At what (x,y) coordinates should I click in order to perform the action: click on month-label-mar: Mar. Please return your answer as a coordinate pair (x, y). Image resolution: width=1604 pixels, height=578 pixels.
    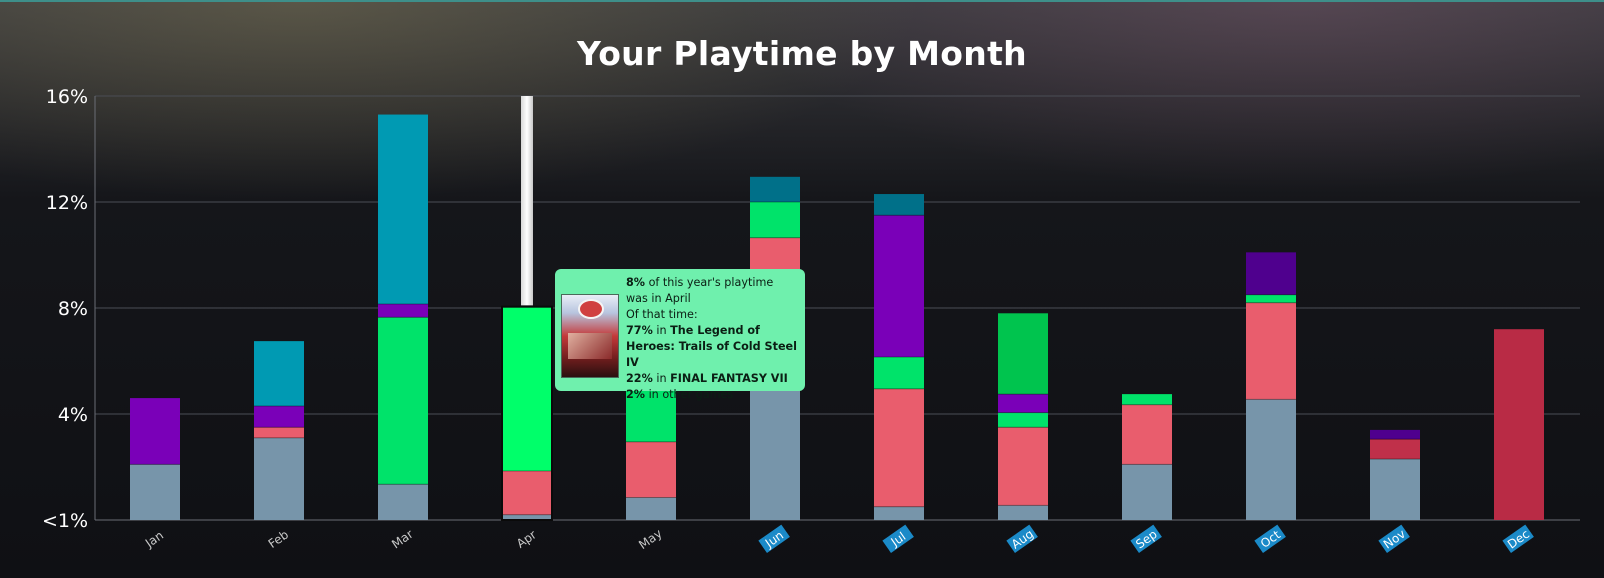
    Looking at the image, I should click on (402, 539).